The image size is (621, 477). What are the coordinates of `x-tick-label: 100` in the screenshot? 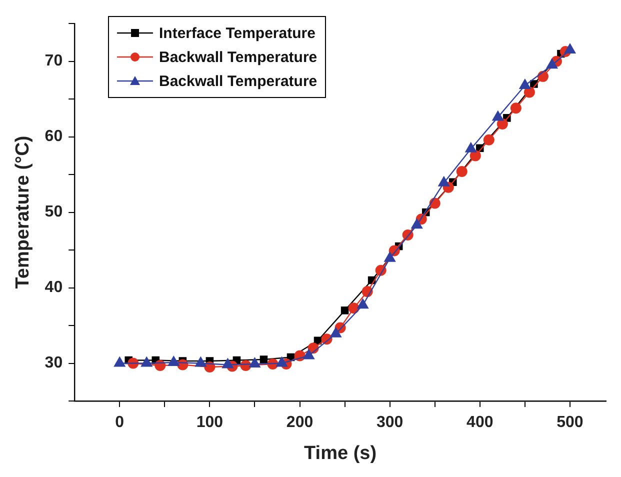 It's located at (210, 423).